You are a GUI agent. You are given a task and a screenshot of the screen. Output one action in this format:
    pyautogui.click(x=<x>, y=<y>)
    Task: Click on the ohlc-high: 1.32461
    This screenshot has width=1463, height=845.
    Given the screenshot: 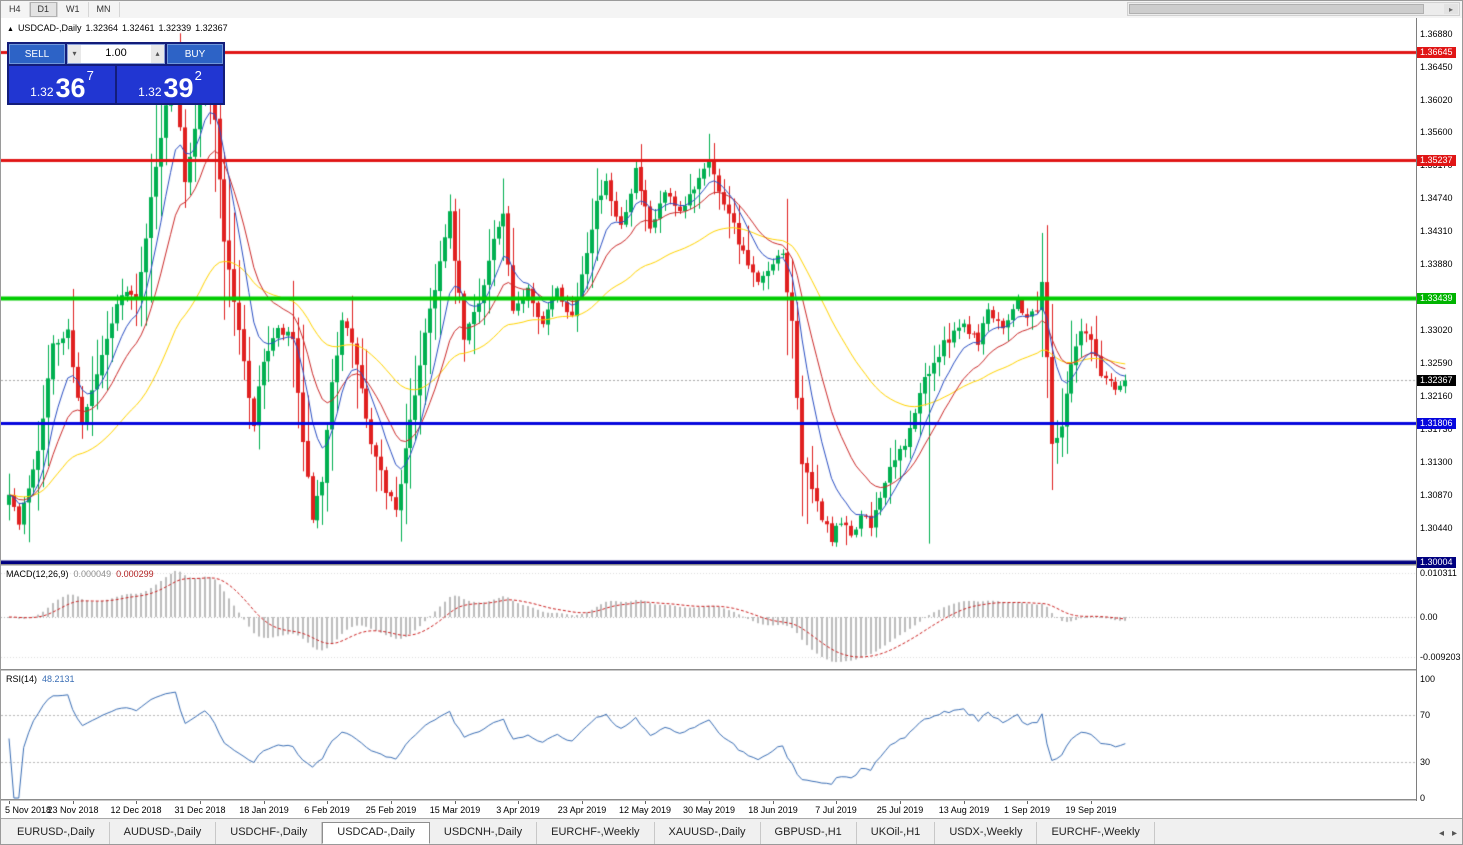 What is the action you would take?
    pyautogui.click(x=138, y=28)
    